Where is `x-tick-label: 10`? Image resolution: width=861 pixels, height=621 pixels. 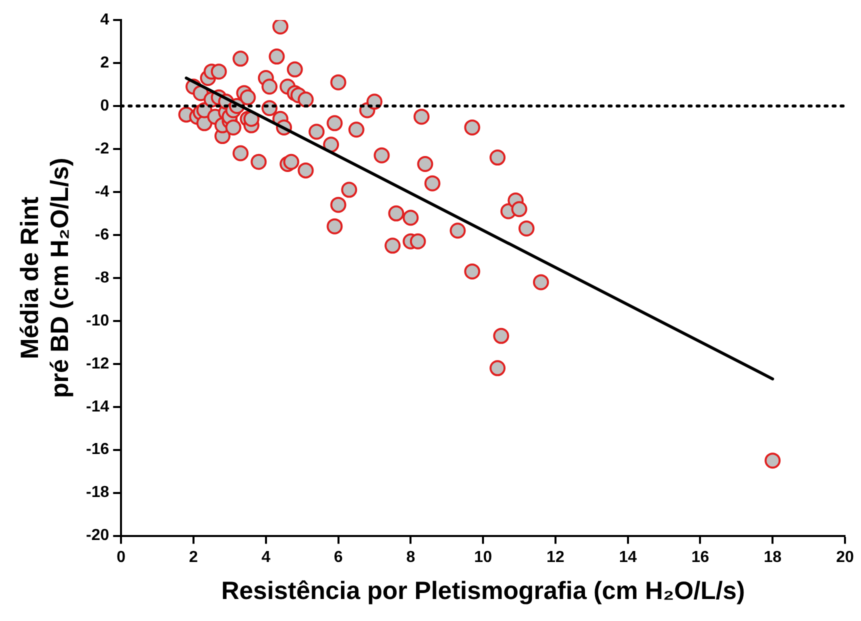
x-tick-label: 10 is located at coordinates (483, 557).